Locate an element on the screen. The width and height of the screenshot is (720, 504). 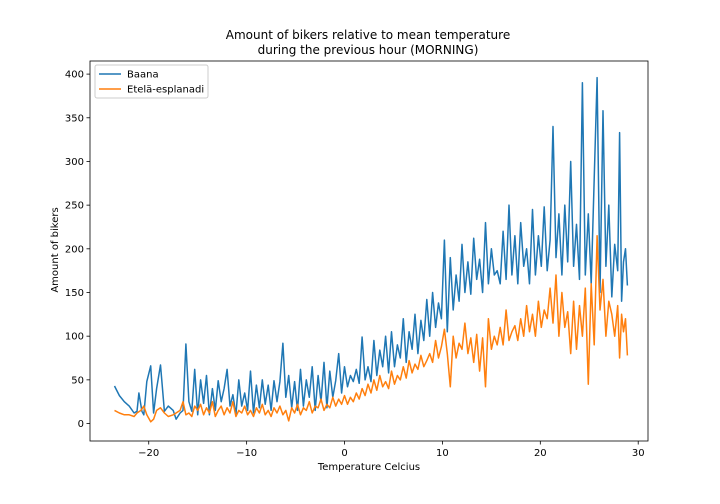
chart-title-line2: during the previous hour (MORNING) is located at coordinates (368, 50).